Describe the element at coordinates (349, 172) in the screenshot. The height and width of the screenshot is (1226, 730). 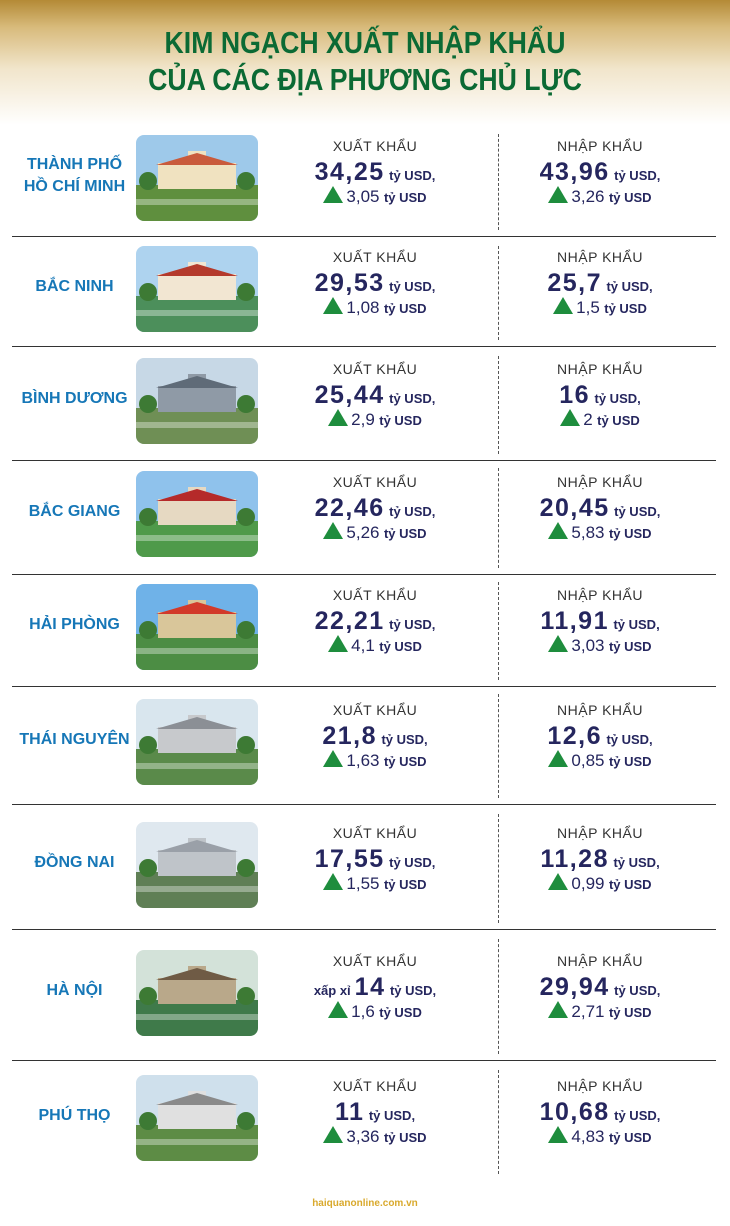
I see `export-value: 34,25` at that location.